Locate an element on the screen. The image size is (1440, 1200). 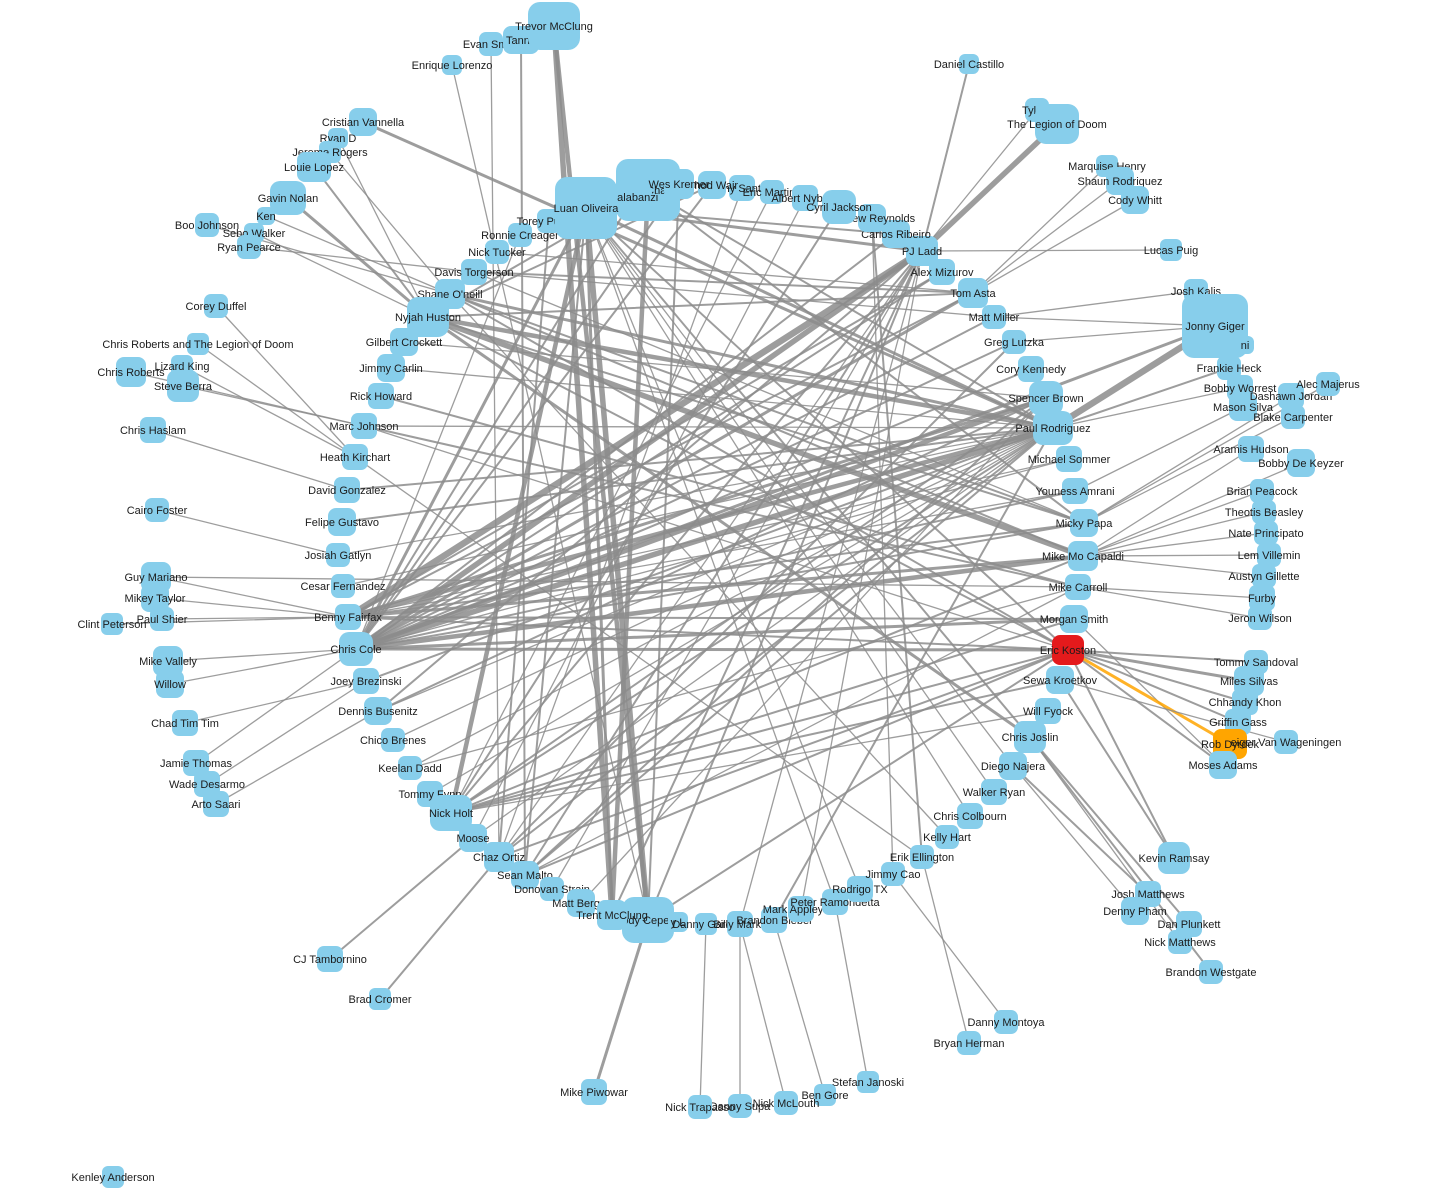
graph-node: The Legion of Doom is located at coordinates (1057, 124).